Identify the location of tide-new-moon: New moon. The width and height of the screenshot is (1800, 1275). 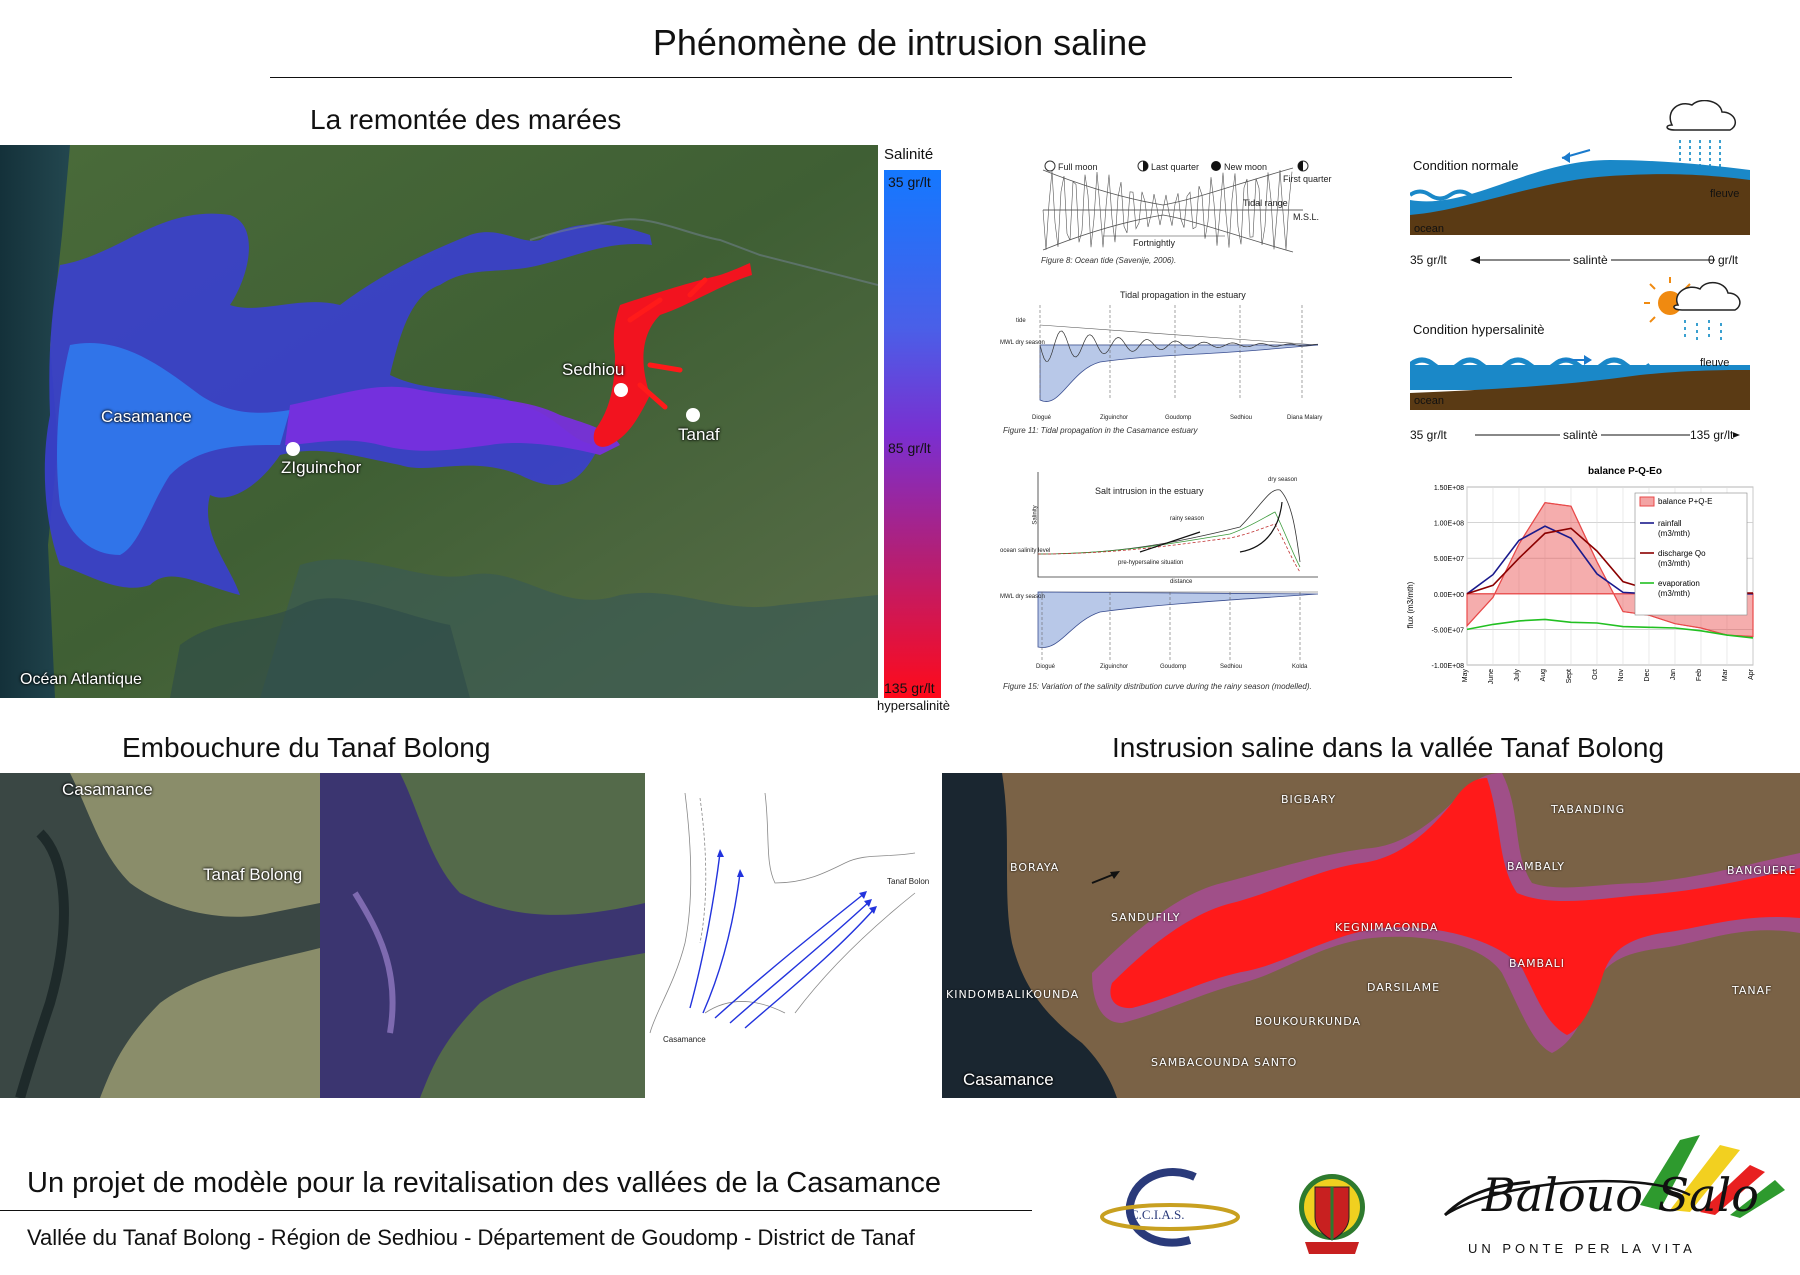
(1245, 167).